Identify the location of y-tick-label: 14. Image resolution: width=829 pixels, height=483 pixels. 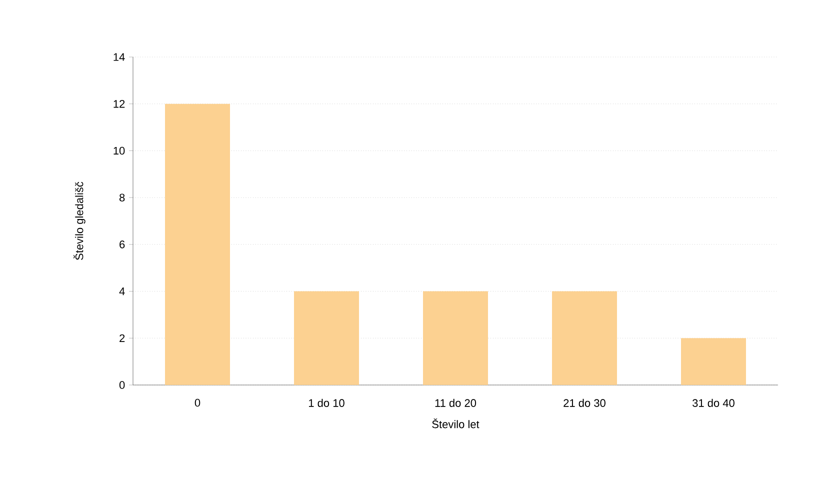
(119, 57).